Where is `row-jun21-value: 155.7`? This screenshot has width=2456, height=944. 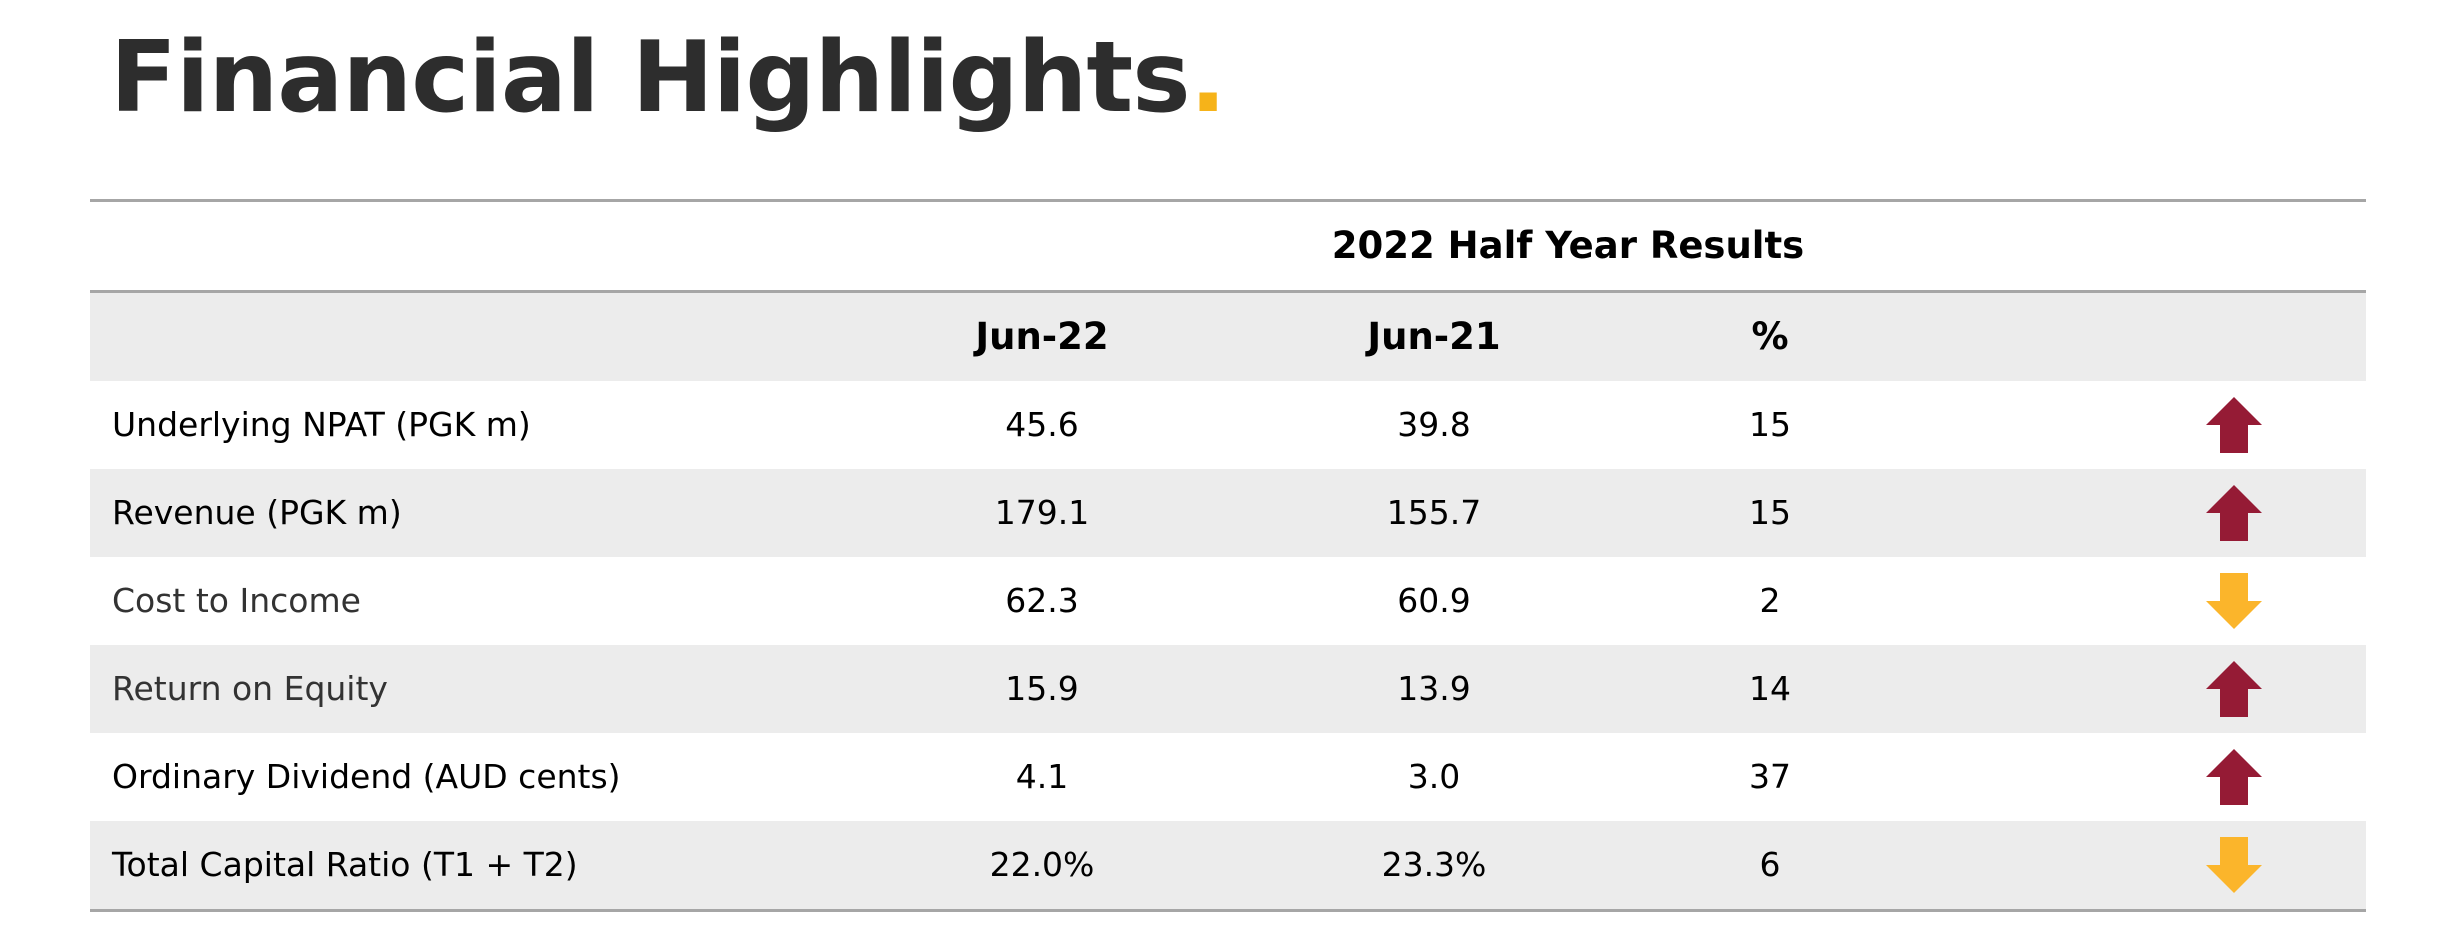 row-jun21-value: 155.7 is located at coordinates (1434, 512).